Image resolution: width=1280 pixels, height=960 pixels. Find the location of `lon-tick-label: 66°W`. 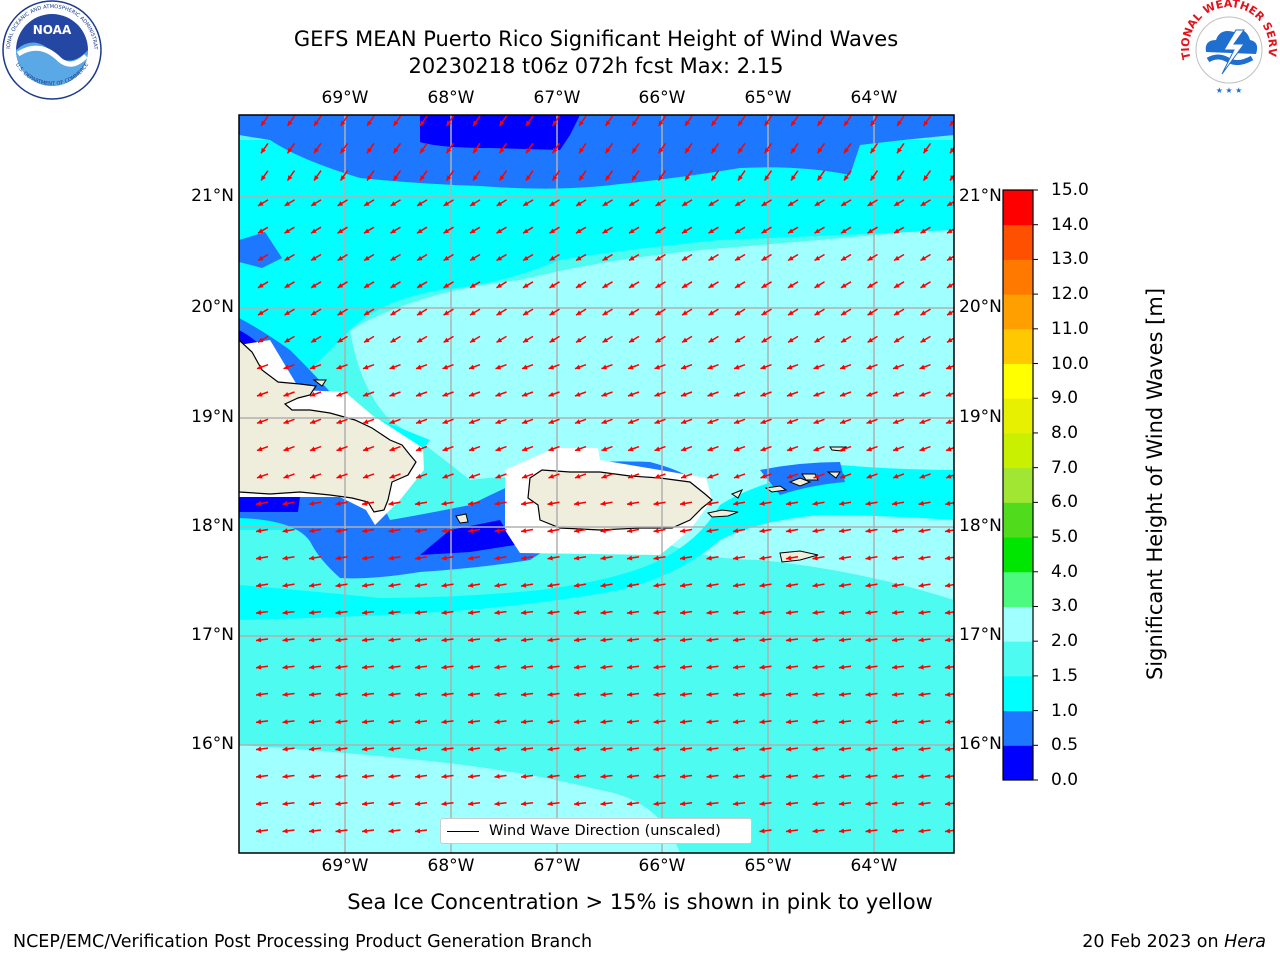

lon-tick-label: 66°W is located at coordinates (662, 866).